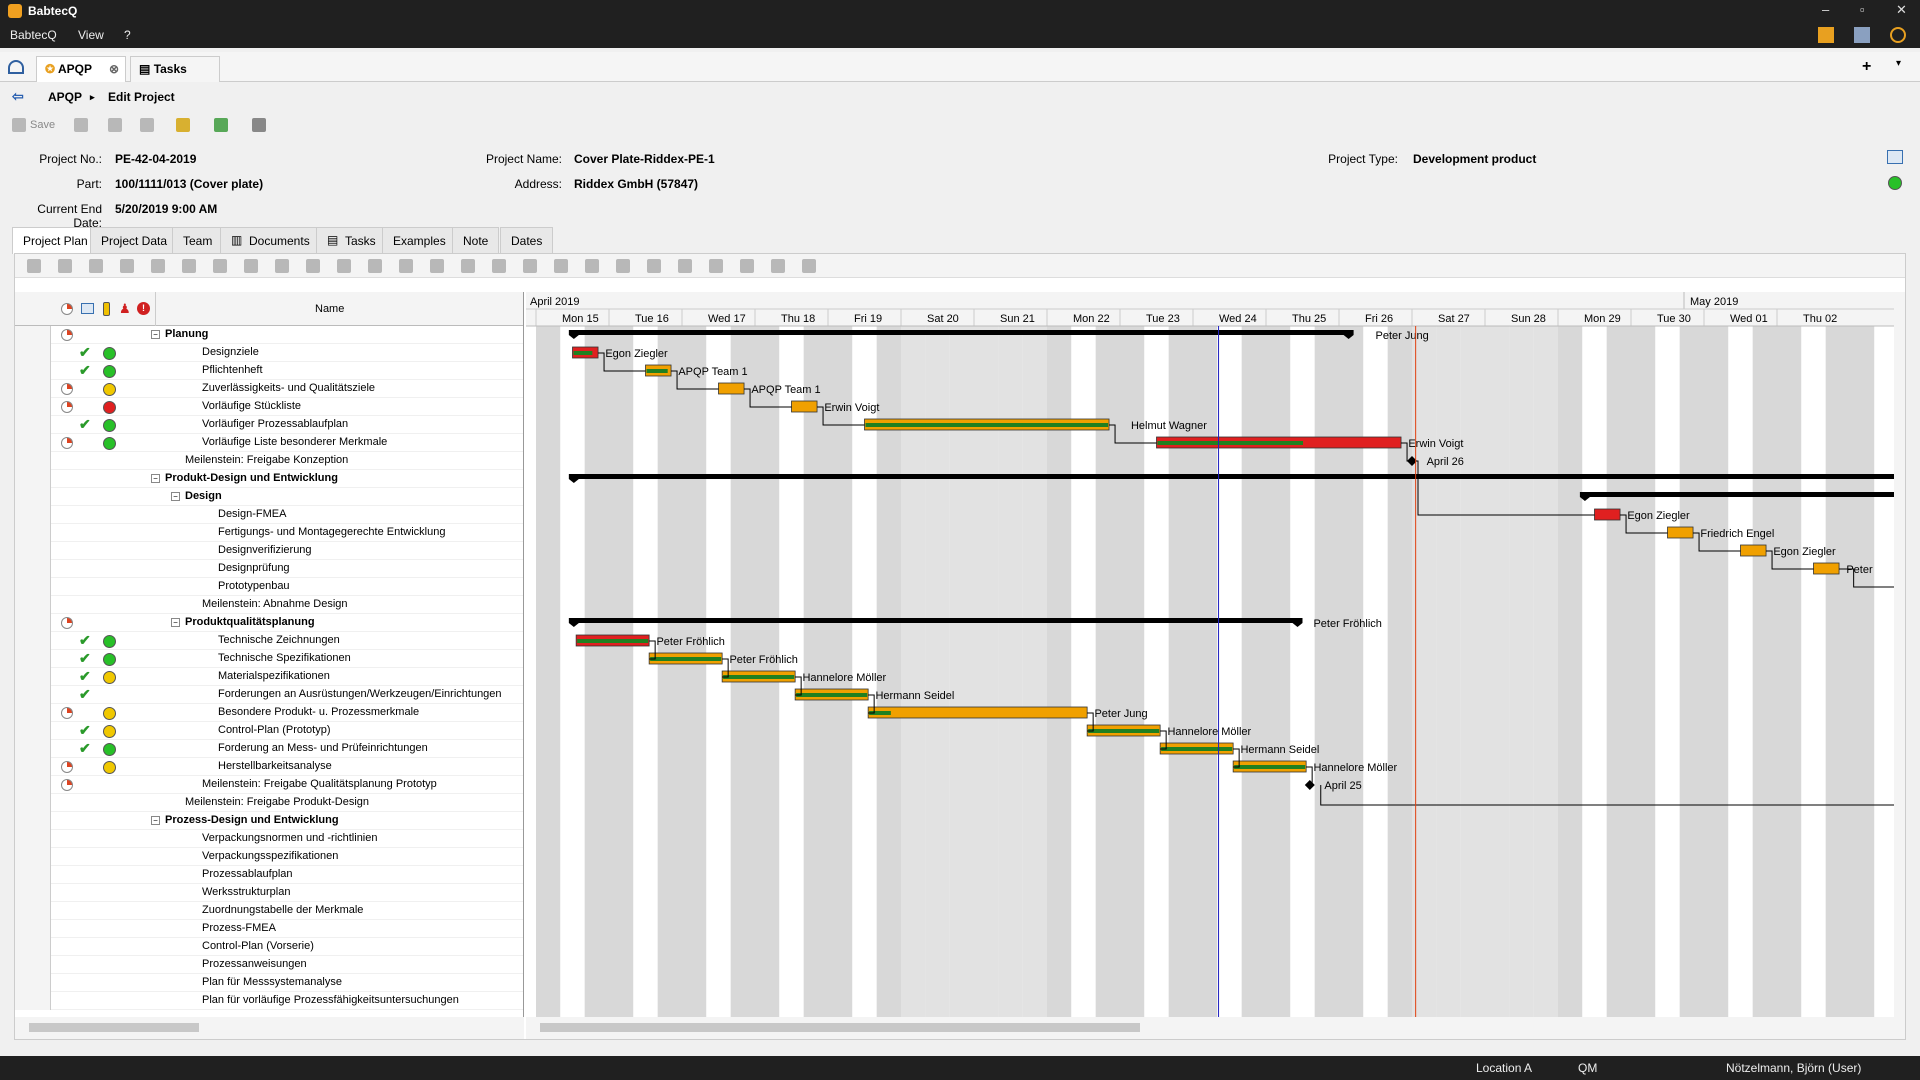 The width and height of the screenshot is (1920, 1080). What do you see at coordinates (125, 308) in the screenshot?
I see `responsible-column-icon: ♟` at bounding box center [125, 308].